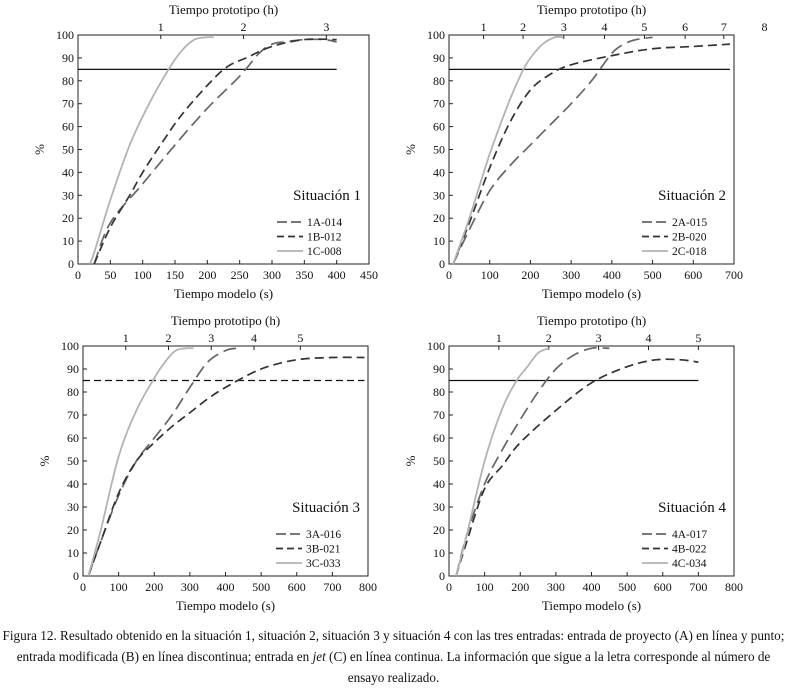  What do you see at coordinates (692, 508) in the screenshot?
I see `situation-title: Situación 4` at bounding box center [692, 508].